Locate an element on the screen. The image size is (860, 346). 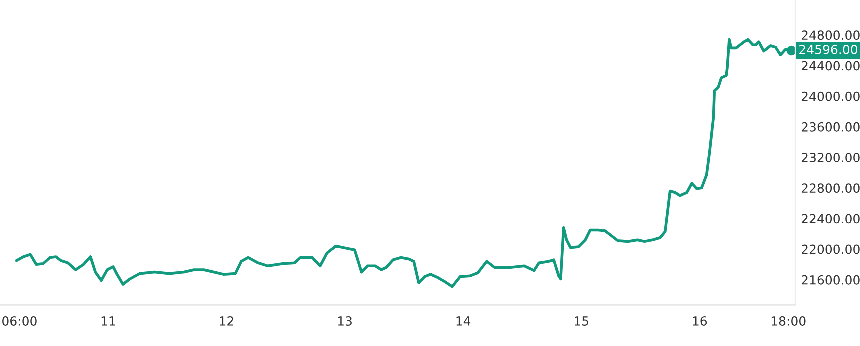
y-tick-label: 21600.00 is located at coordinates (831, 280).